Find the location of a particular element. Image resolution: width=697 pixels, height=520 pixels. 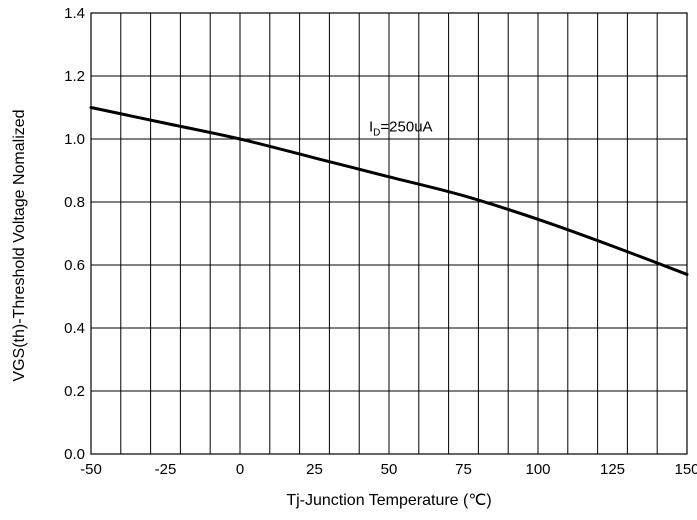

x-tick-label: 25 is located at coordinates (314, 469).